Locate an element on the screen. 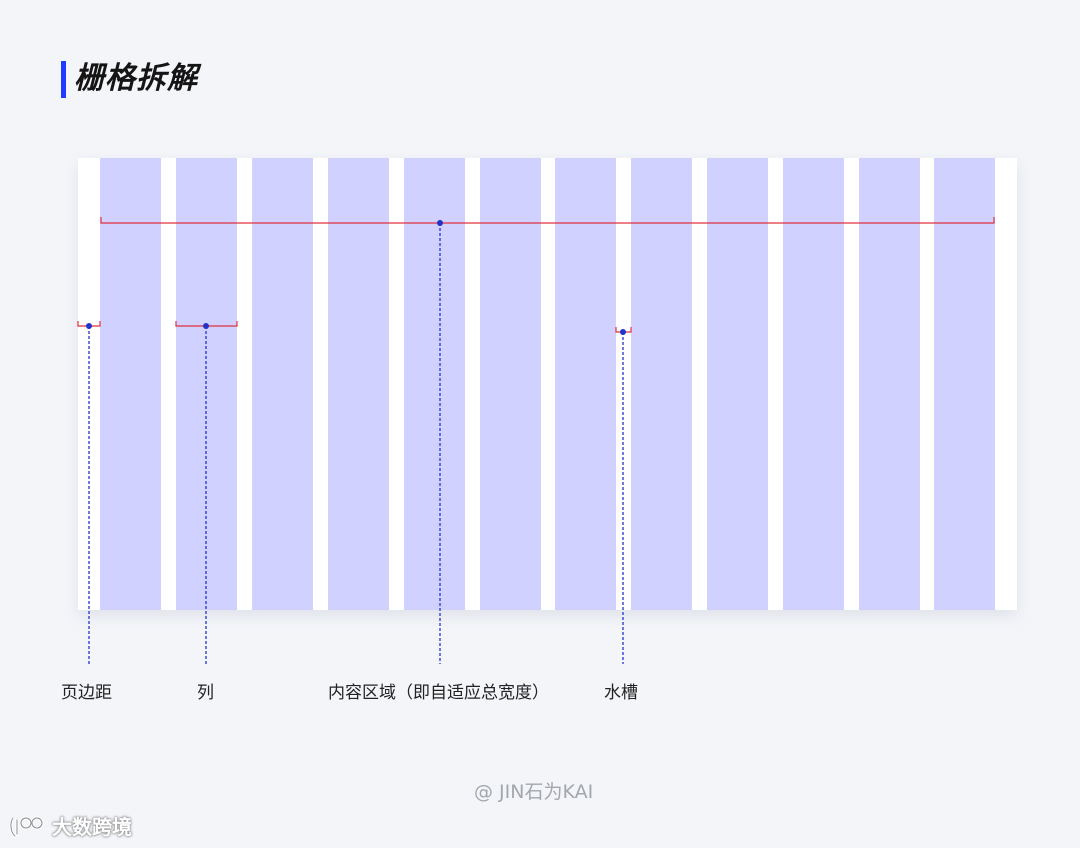  column-anchor-dot is located at coordinates (206, 326).